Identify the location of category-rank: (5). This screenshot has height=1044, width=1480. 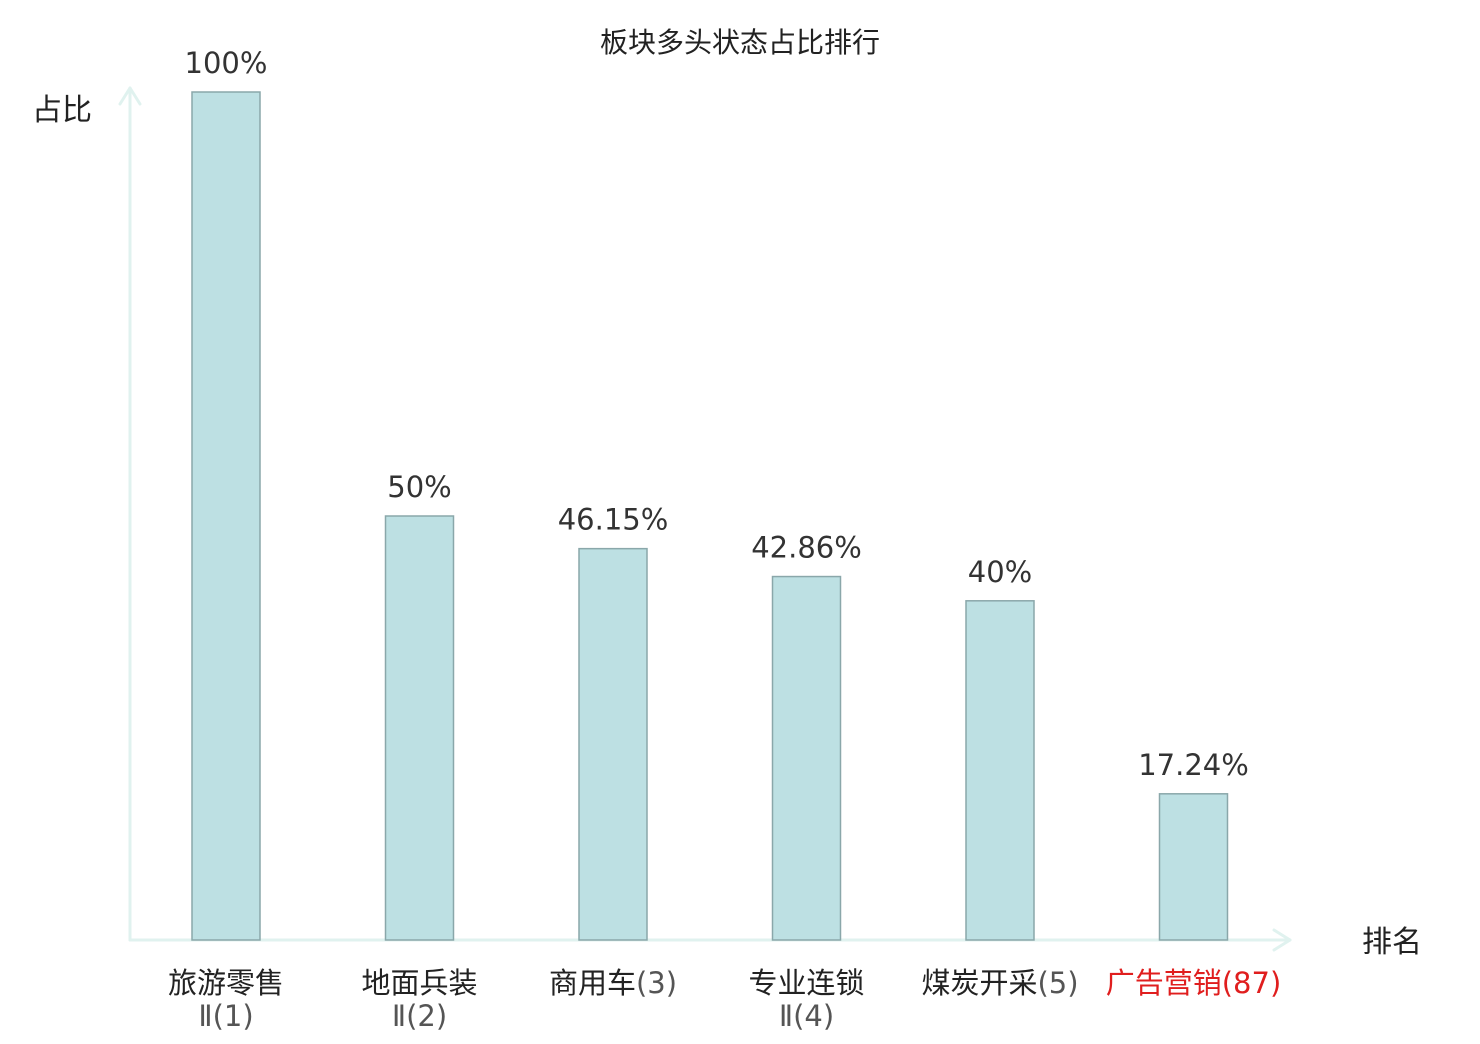
(1057, 983).